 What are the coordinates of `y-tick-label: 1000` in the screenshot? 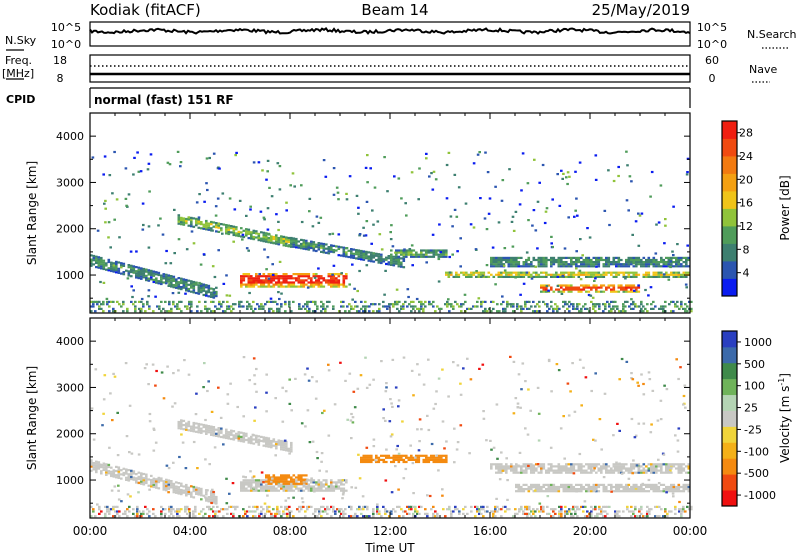 It's located at (70, 480).